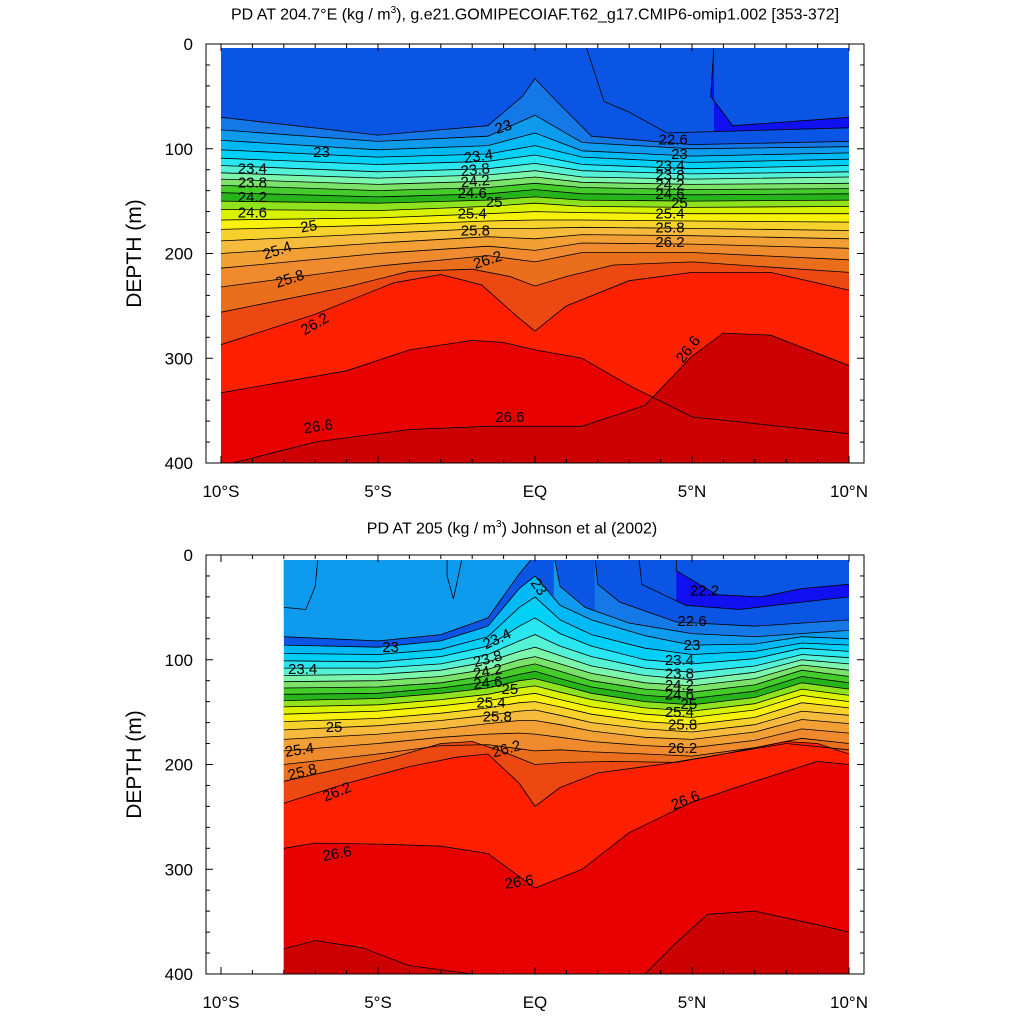 The image size is (1024, 1024). What do you see at coordinates (337, 854) in the screenshot?
I see `bottom-contour-label-6: 26.6` at bounding box center [337, 854].